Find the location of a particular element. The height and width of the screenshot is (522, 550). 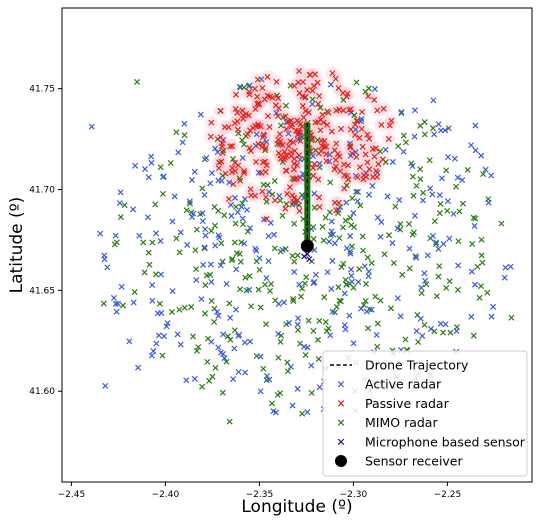

y-axis: 41.60 41.65 41.70 41.75 is located at coordinates (45, 241).